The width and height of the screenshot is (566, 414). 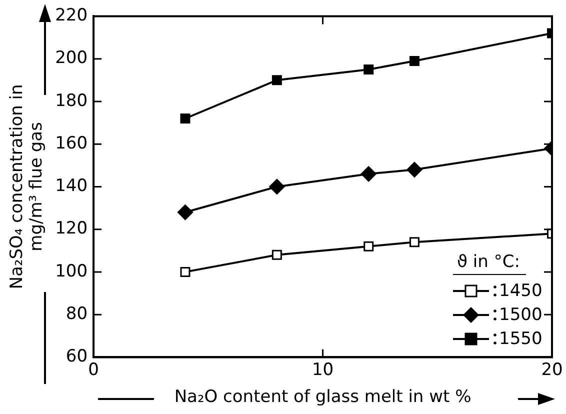 I want to click on y-tick-label: 220, so click(x=71, y=16).